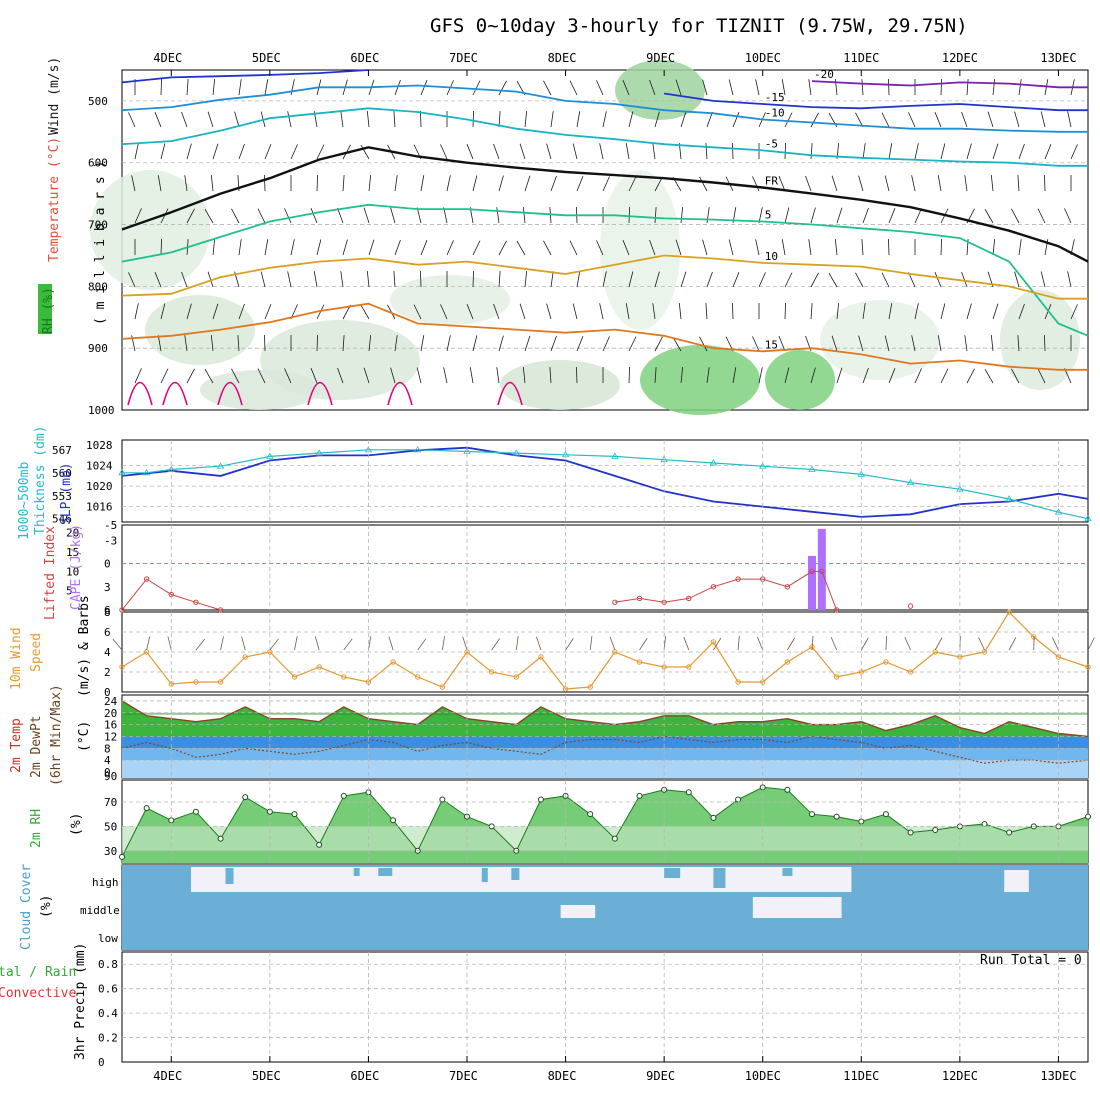 The height and width of the screenshot is (1100, 1100). I want to click on precip-panel, so click(605, 1007).